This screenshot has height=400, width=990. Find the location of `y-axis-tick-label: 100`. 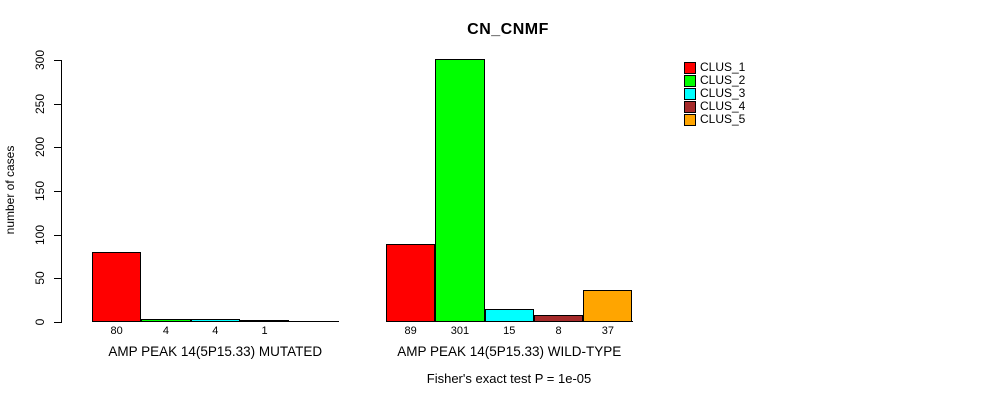

y-axis-tick-label: 100 is located at coordinates (40, 234).